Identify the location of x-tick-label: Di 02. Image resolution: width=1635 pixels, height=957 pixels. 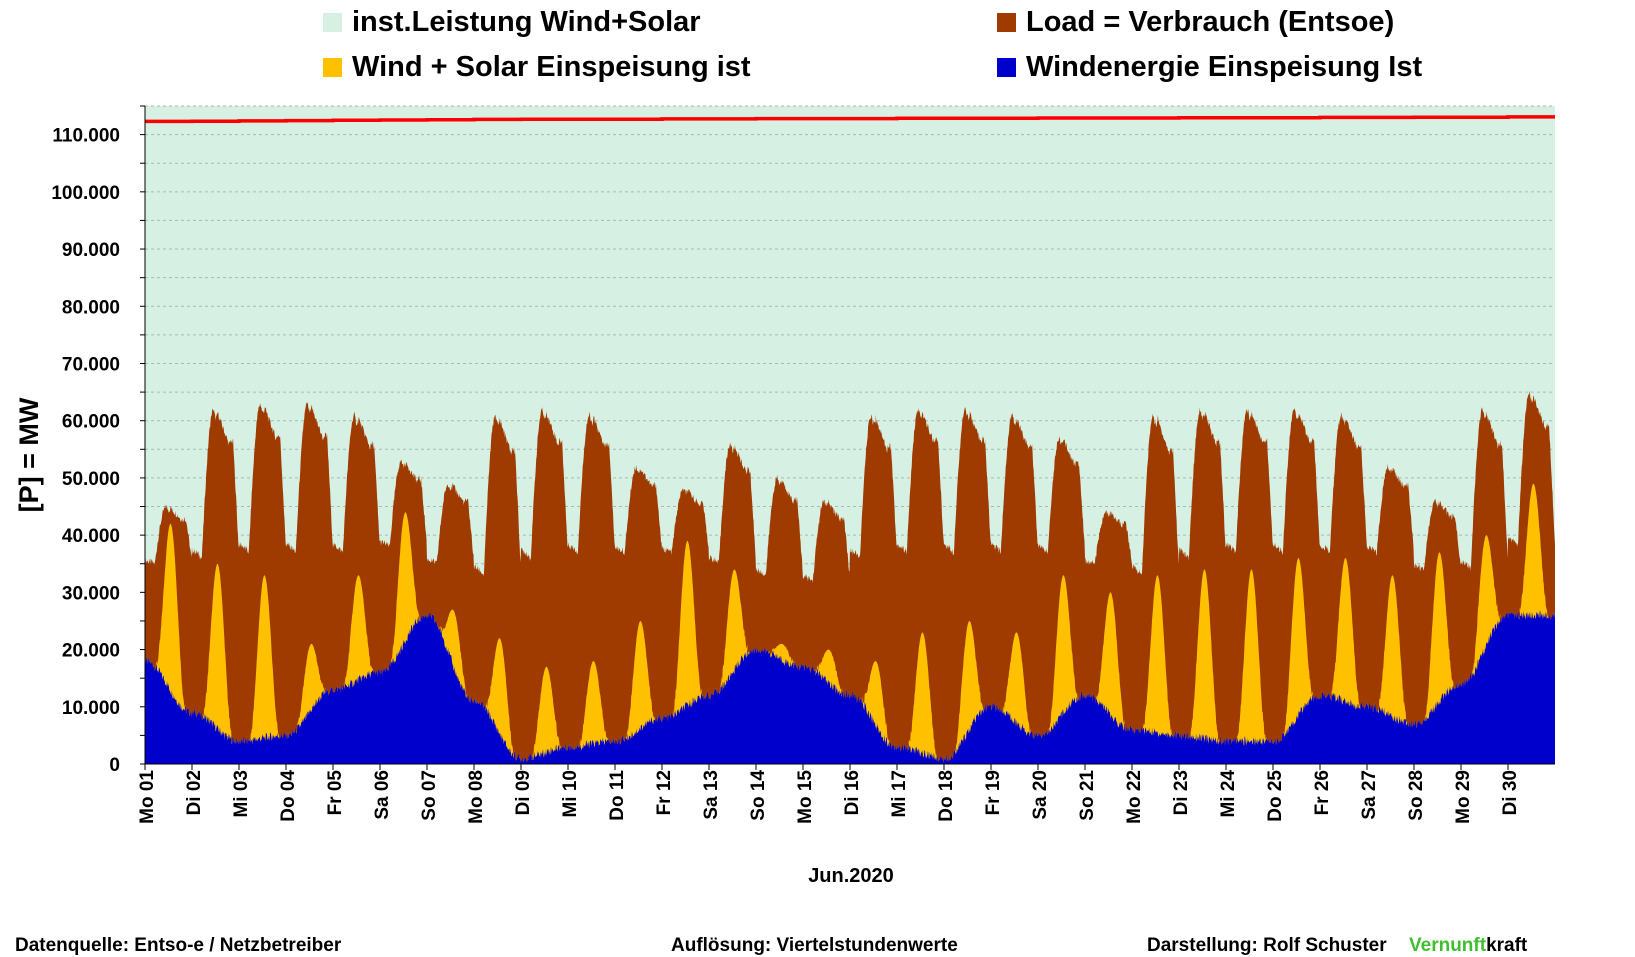
(194, 792).